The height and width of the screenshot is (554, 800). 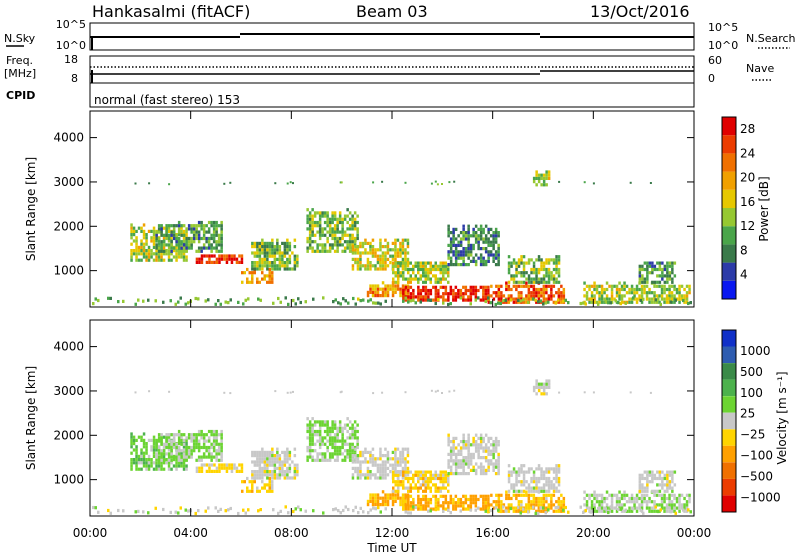 I want to click on ytick-label: 3000, so click(x=68, y=391).